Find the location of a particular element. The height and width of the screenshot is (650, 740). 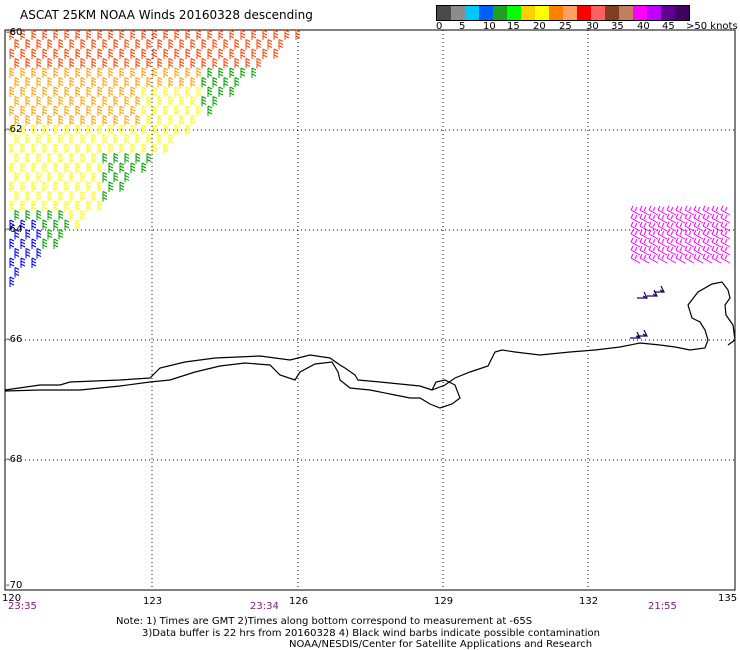

coastal-wind-barbs is located at coordinates (647, 312).